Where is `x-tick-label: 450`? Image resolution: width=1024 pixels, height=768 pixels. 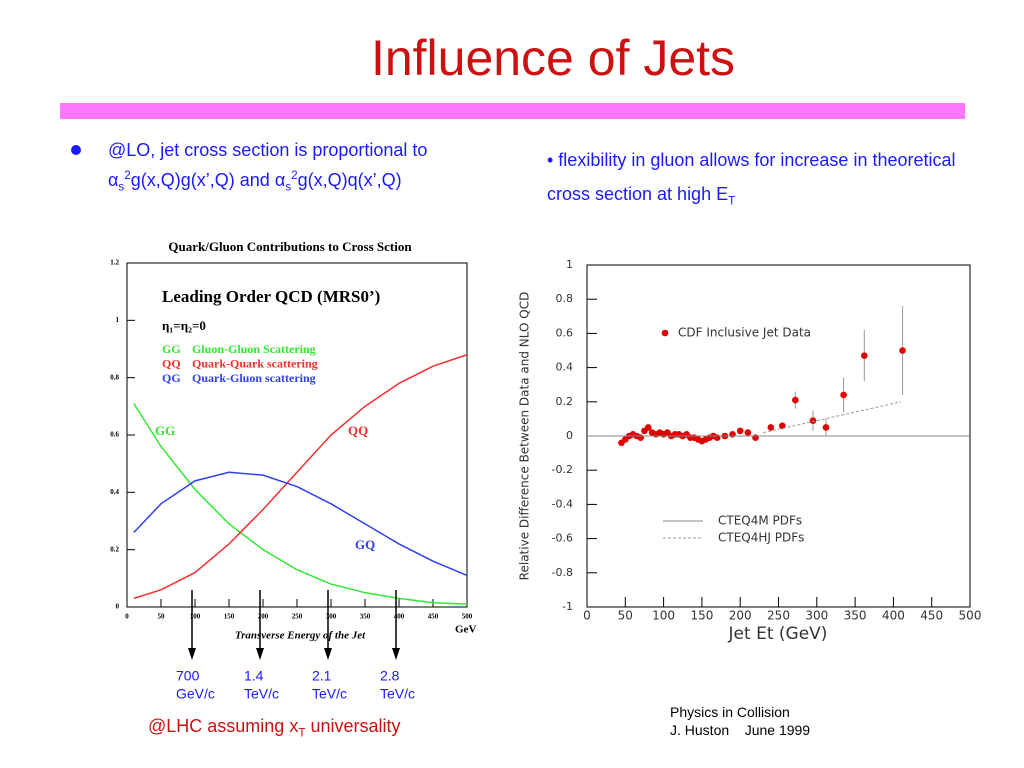
x-tick-label: 450 is located at coordinates (433, 617).